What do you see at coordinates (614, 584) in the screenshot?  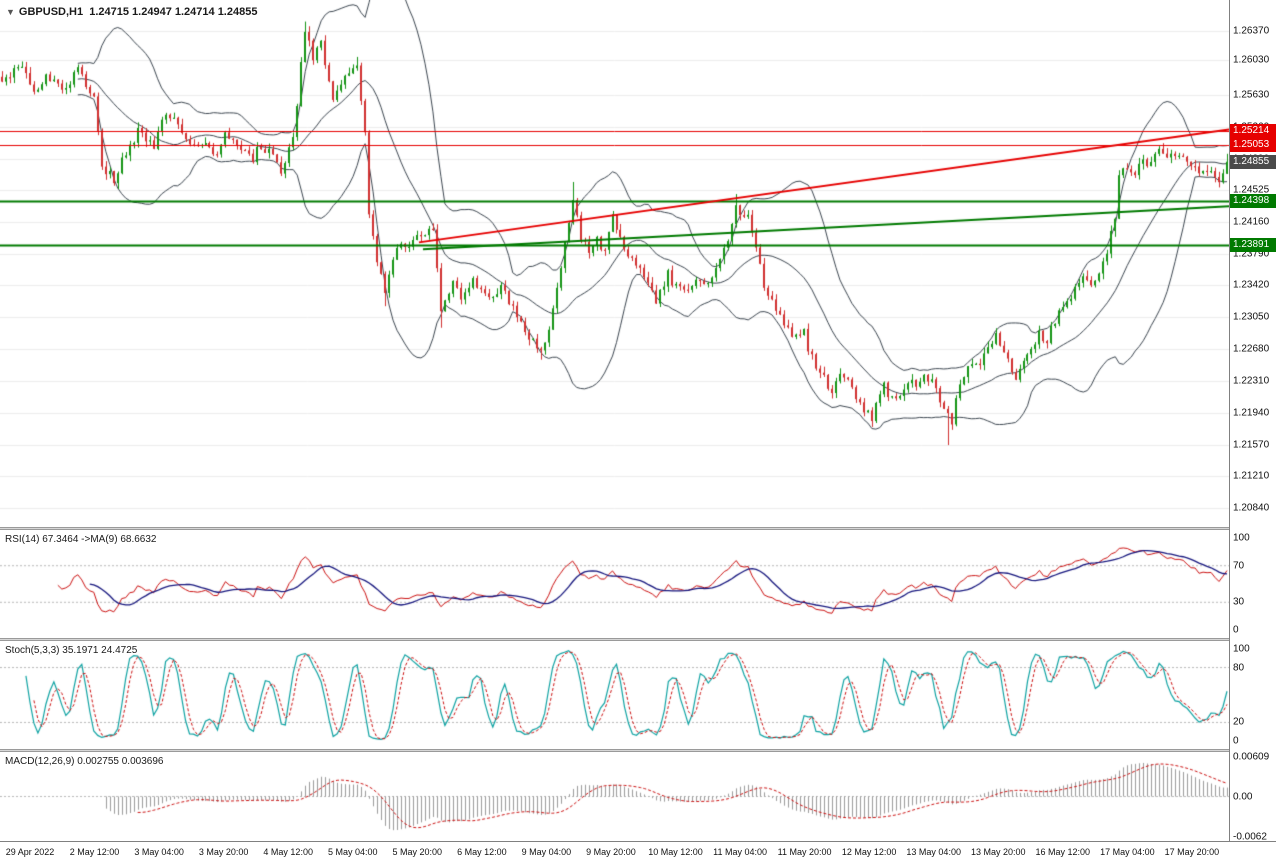 I see `rsi-panel-canvas` at bounding box center [614, 584].